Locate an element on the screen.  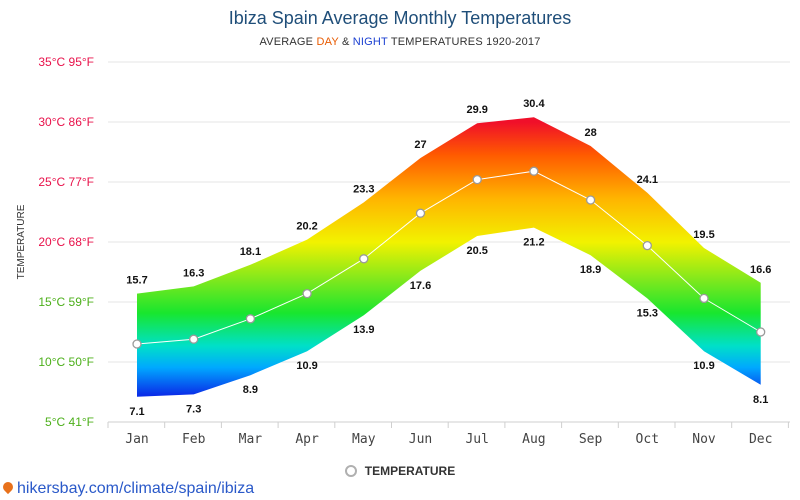
chart-title: Ibiza Spain Average Monthly Temperatures is located at coordinates (400, 18).